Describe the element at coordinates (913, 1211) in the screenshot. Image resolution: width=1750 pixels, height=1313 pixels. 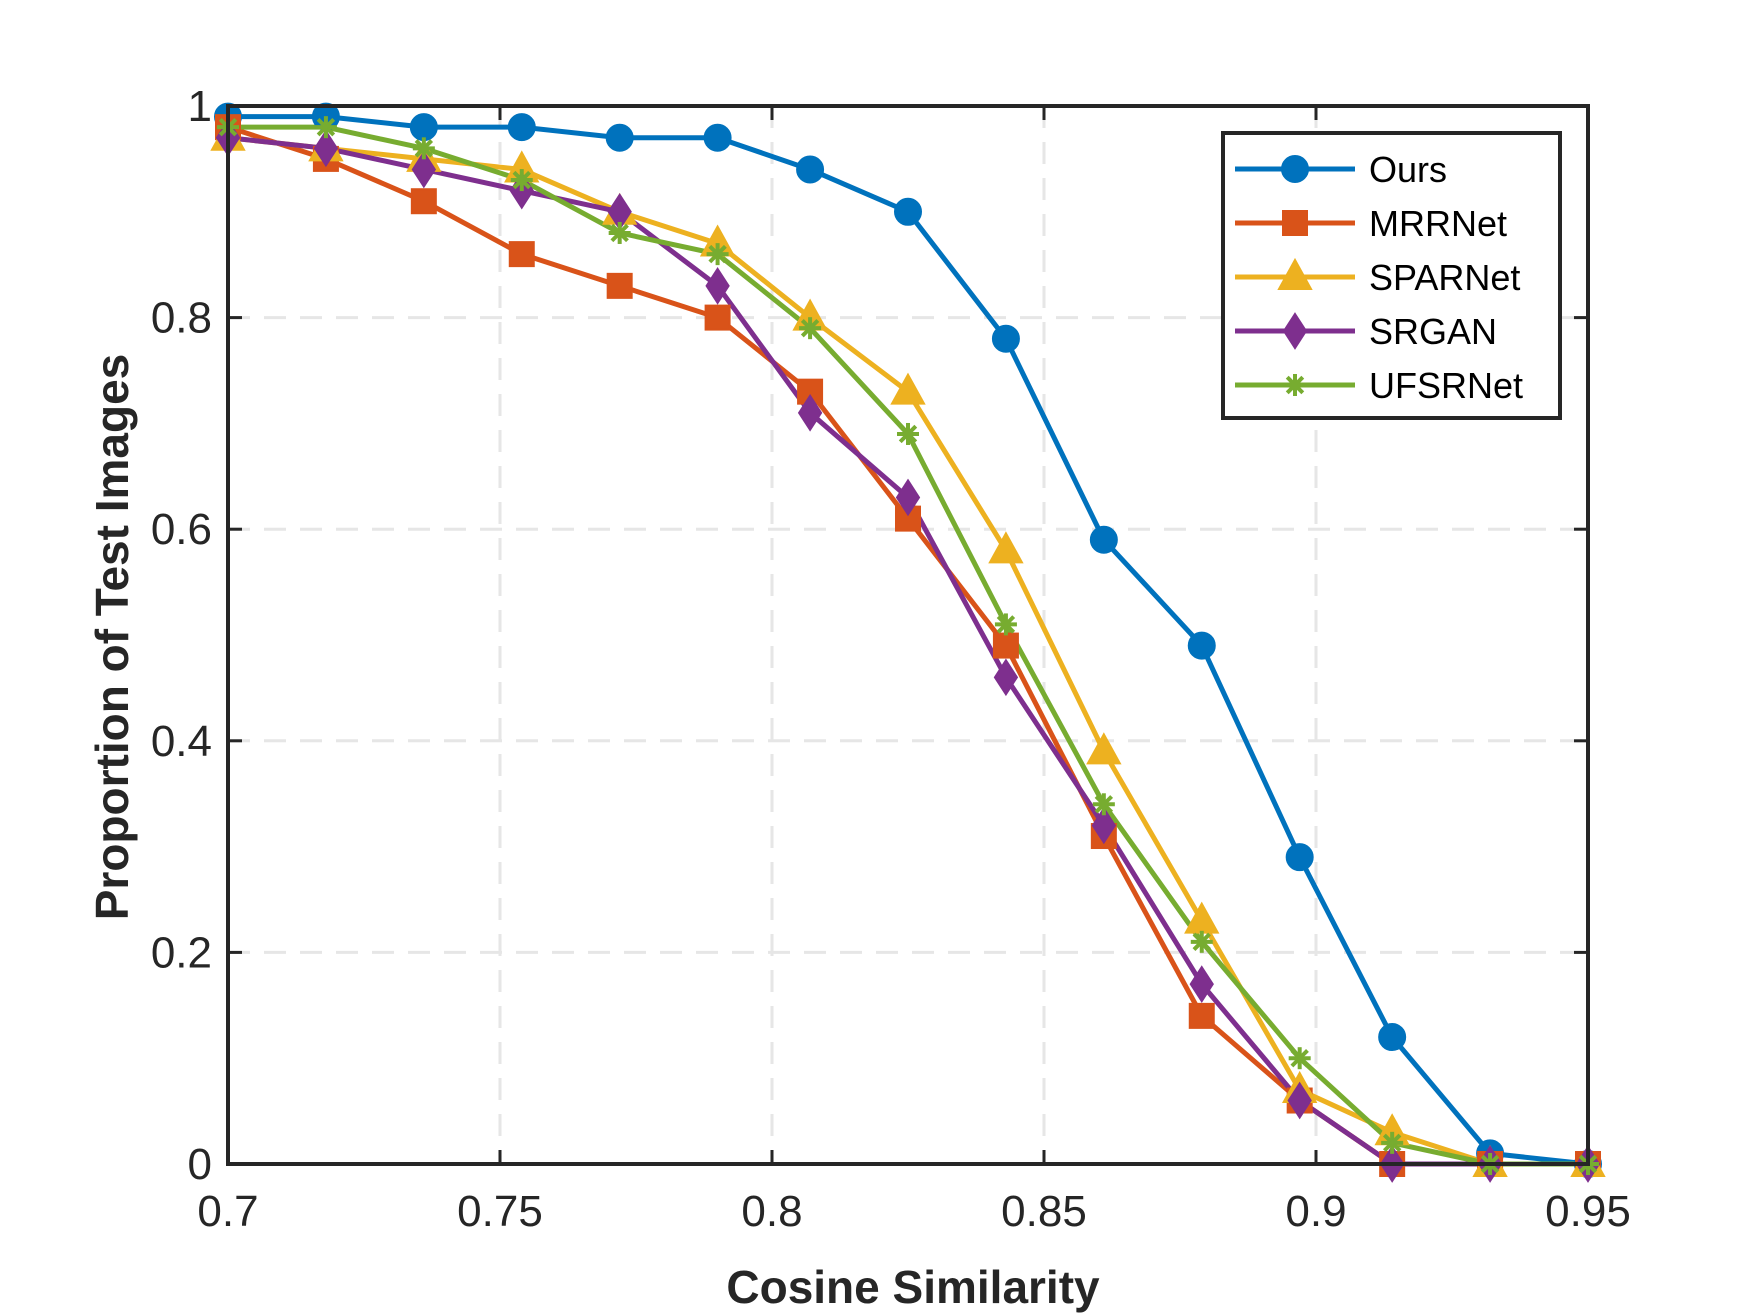
I see `x-tick-labels: 0.7 0.75 0.8 0.85 0.9 0.95` at that location.